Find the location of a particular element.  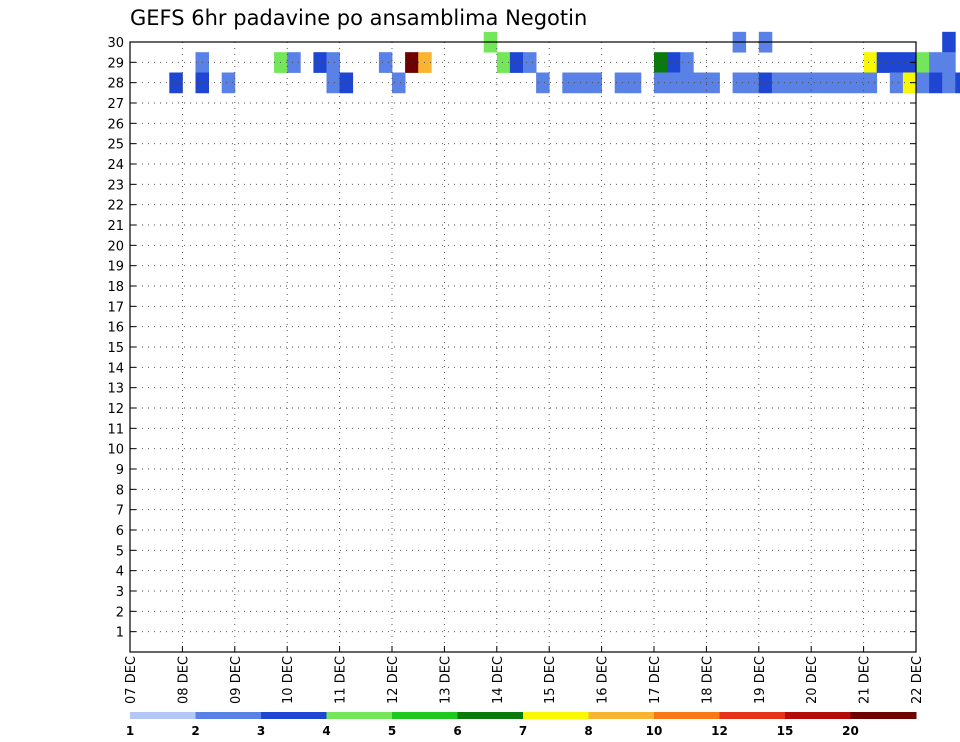

x-tick-label: 14 DEC is located at coordinates (498, 680).